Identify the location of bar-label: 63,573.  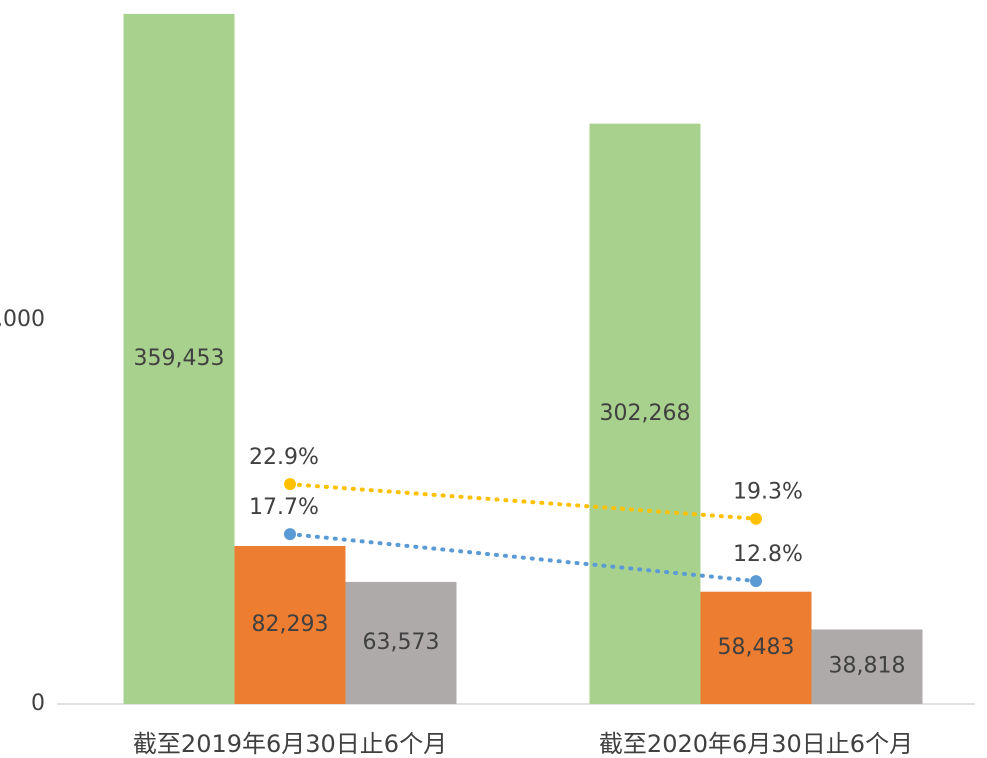
(401, 642).